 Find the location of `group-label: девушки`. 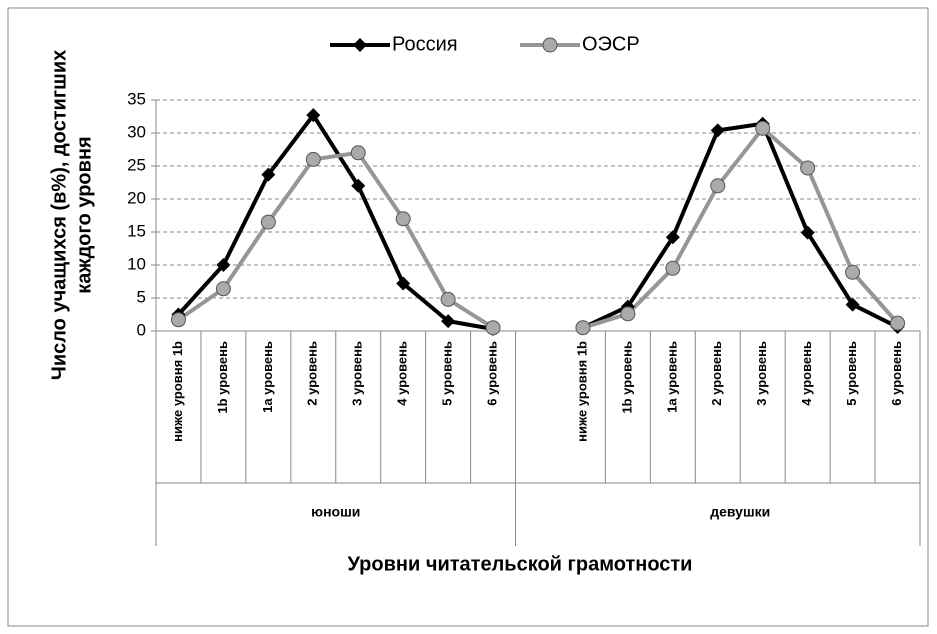

group-label: девушки is located at coordinates (740, 512).